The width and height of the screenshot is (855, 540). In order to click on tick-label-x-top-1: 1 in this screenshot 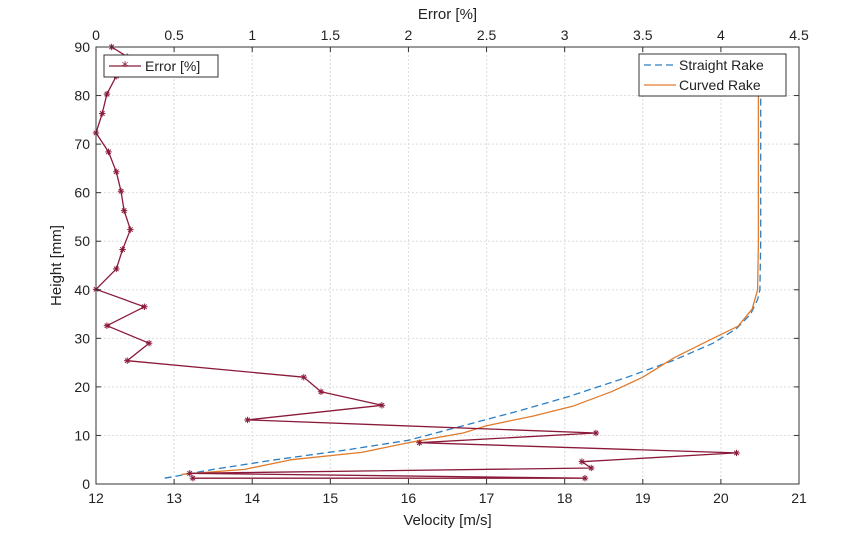, I will do `click(252, 35)`.